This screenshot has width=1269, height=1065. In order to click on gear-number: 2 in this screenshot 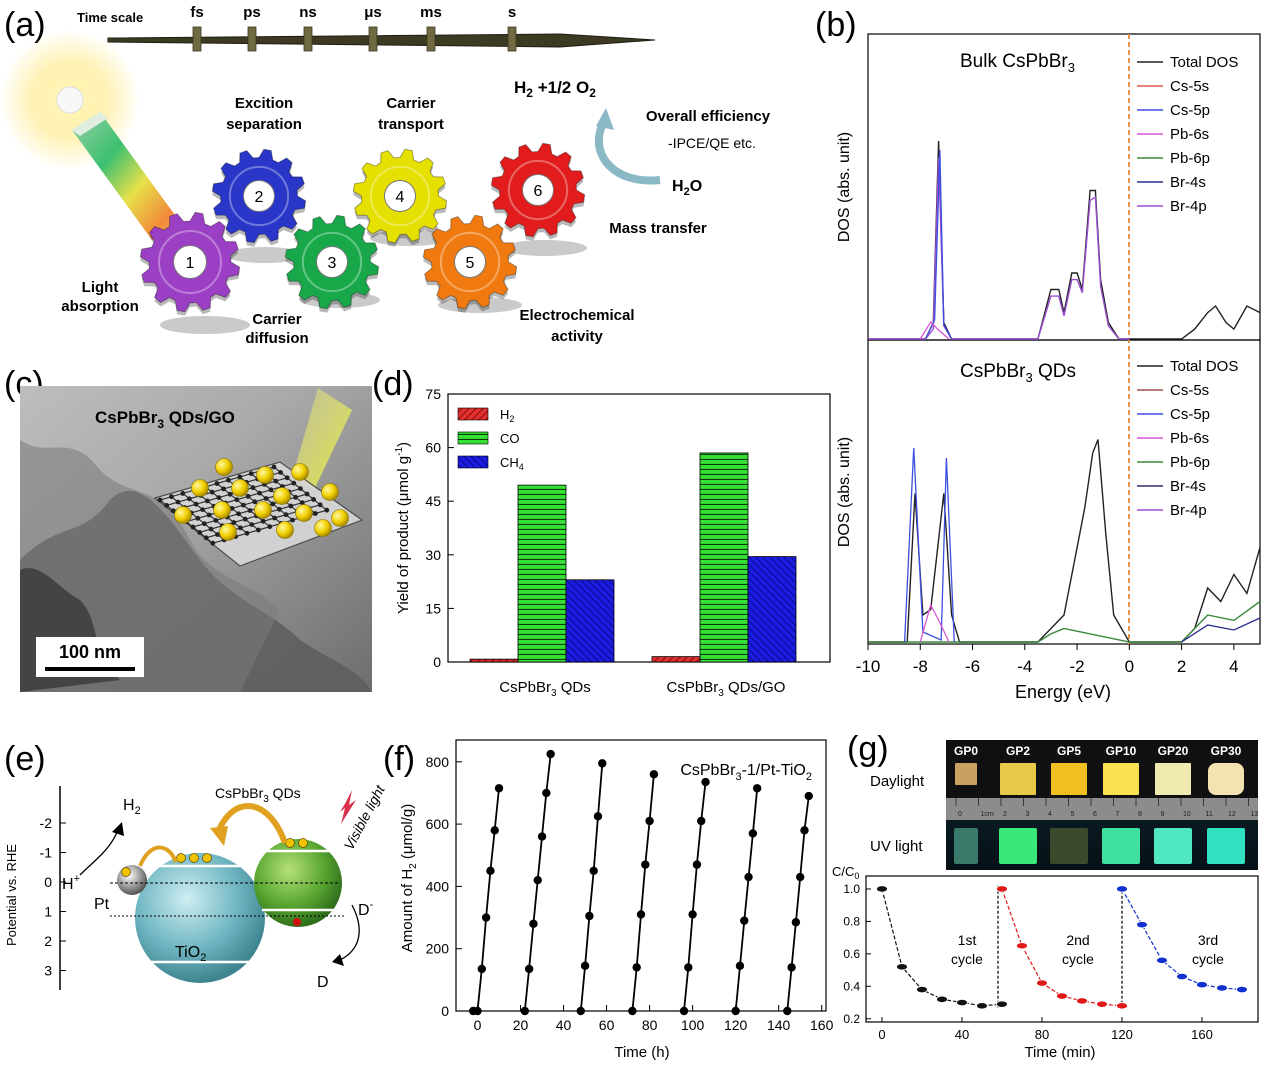, I will do `click(259, 197)`.